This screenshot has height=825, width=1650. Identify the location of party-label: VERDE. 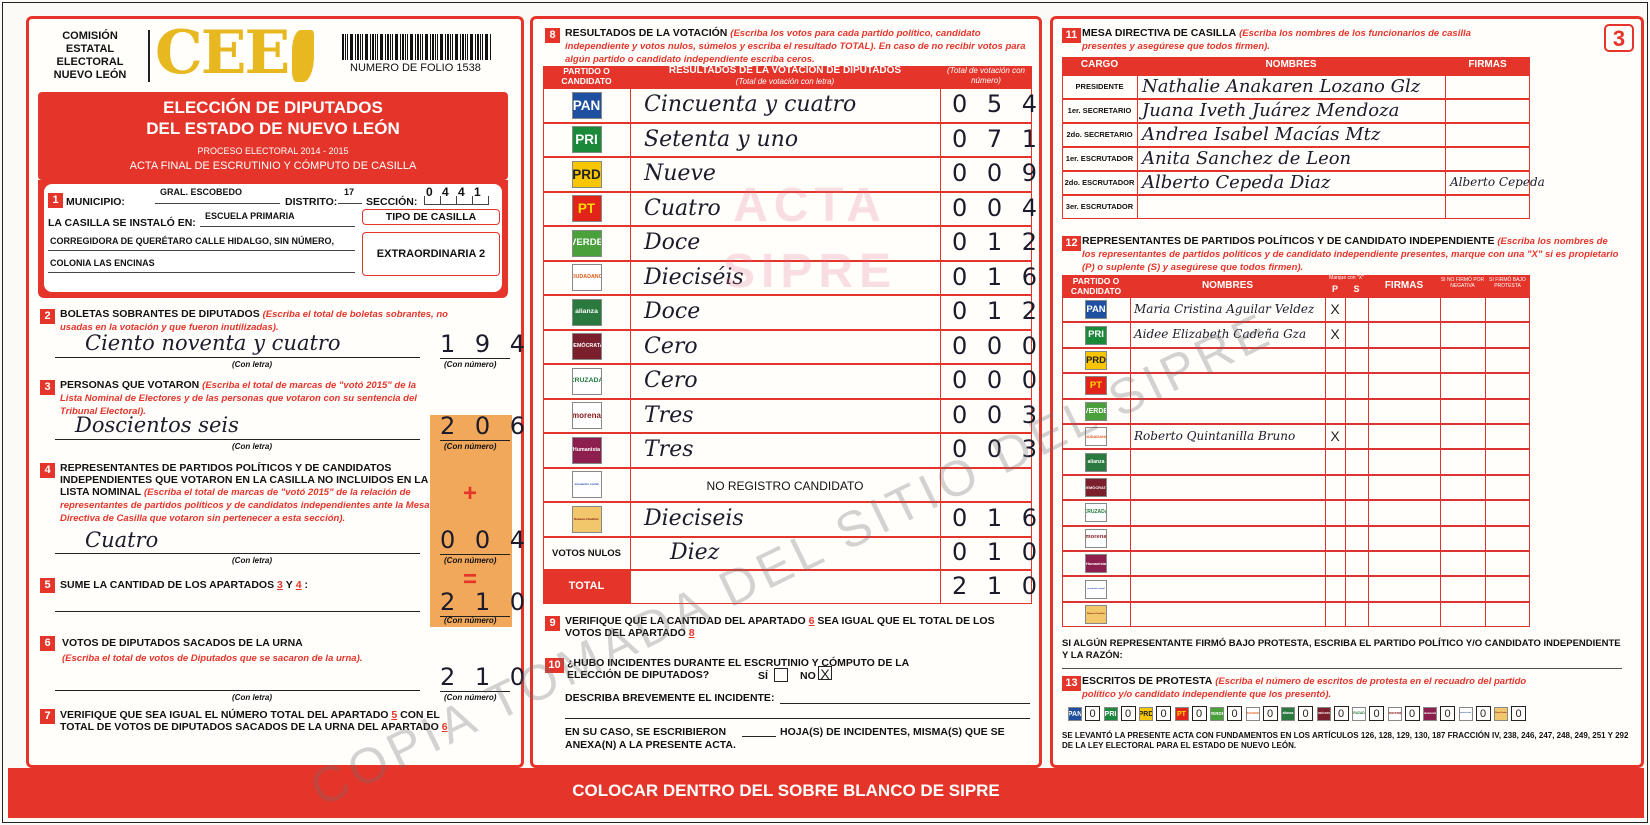
(1096, 411).